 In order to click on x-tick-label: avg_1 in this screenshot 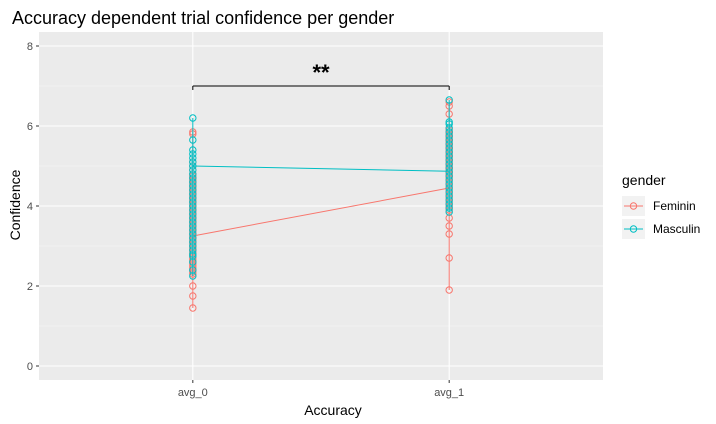, I will do `click(449, 393)`.